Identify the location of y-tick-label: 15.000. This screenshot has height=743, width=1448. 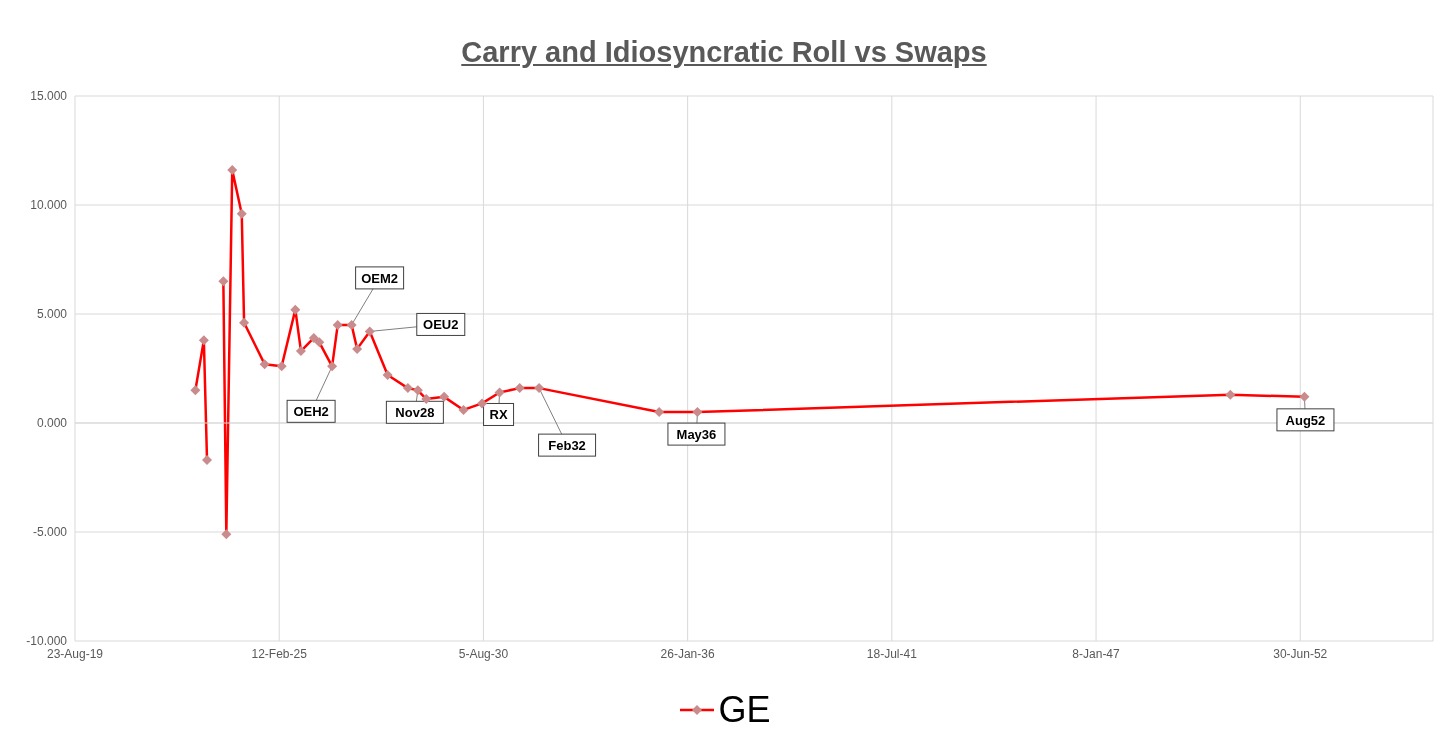
(49, 96).